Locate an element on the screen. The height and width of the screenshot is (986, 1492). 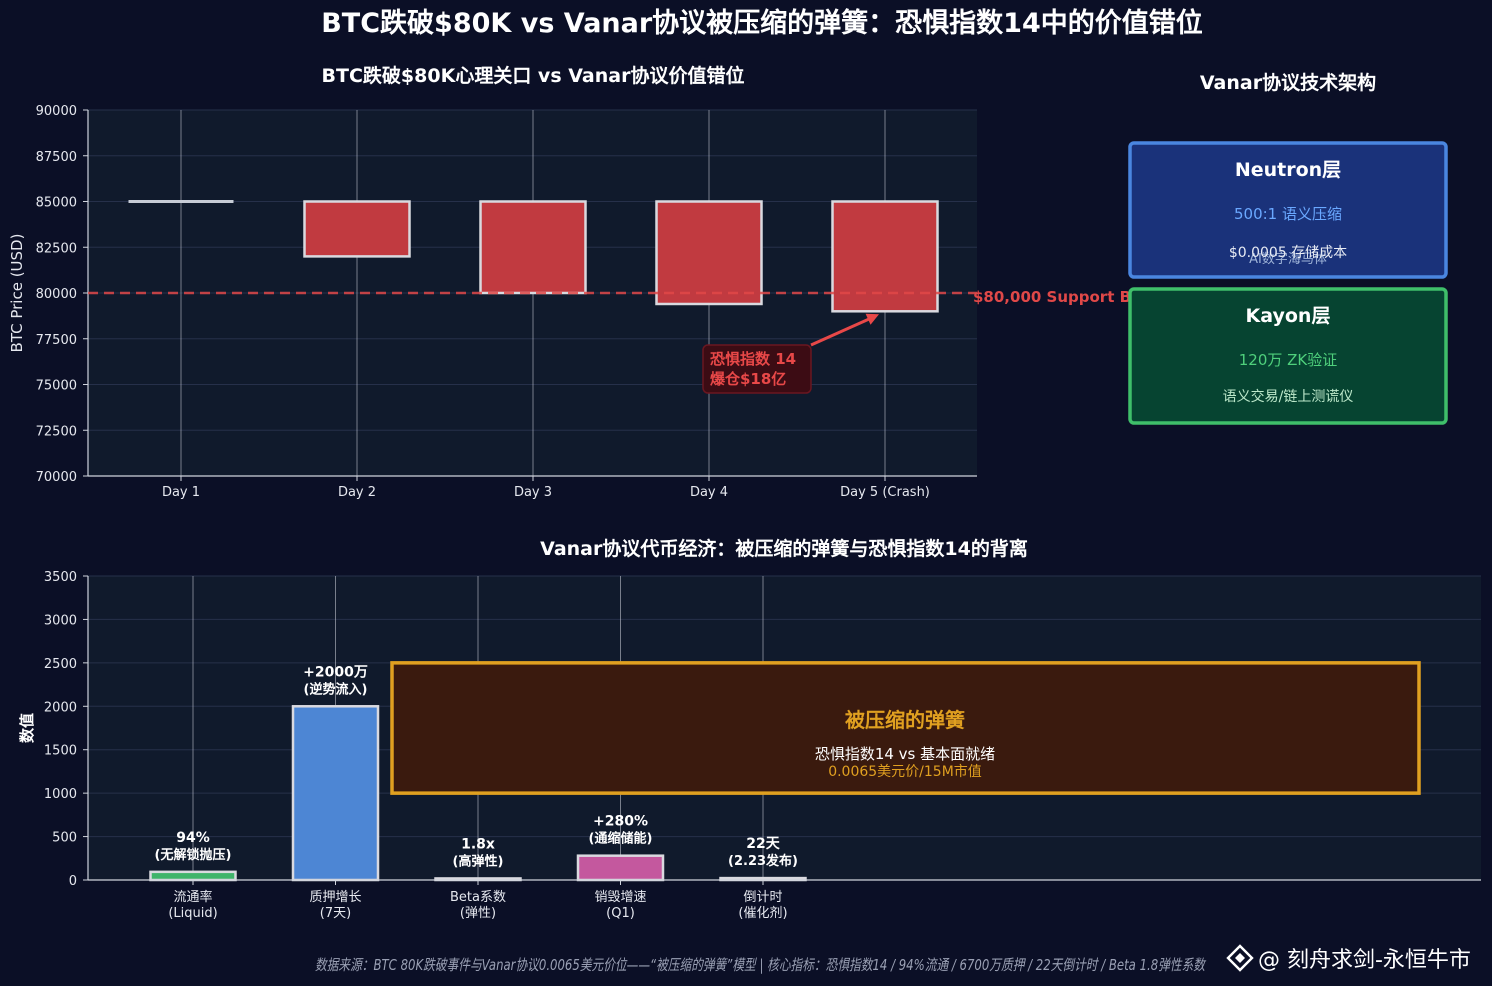
annotation-arrow is located at coordinates (842, 331).